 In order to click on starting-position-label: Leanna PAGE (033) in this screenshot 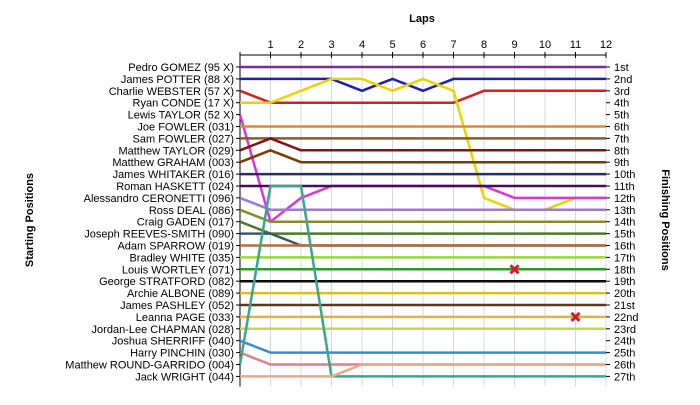, I will do `click(185, 318)`.